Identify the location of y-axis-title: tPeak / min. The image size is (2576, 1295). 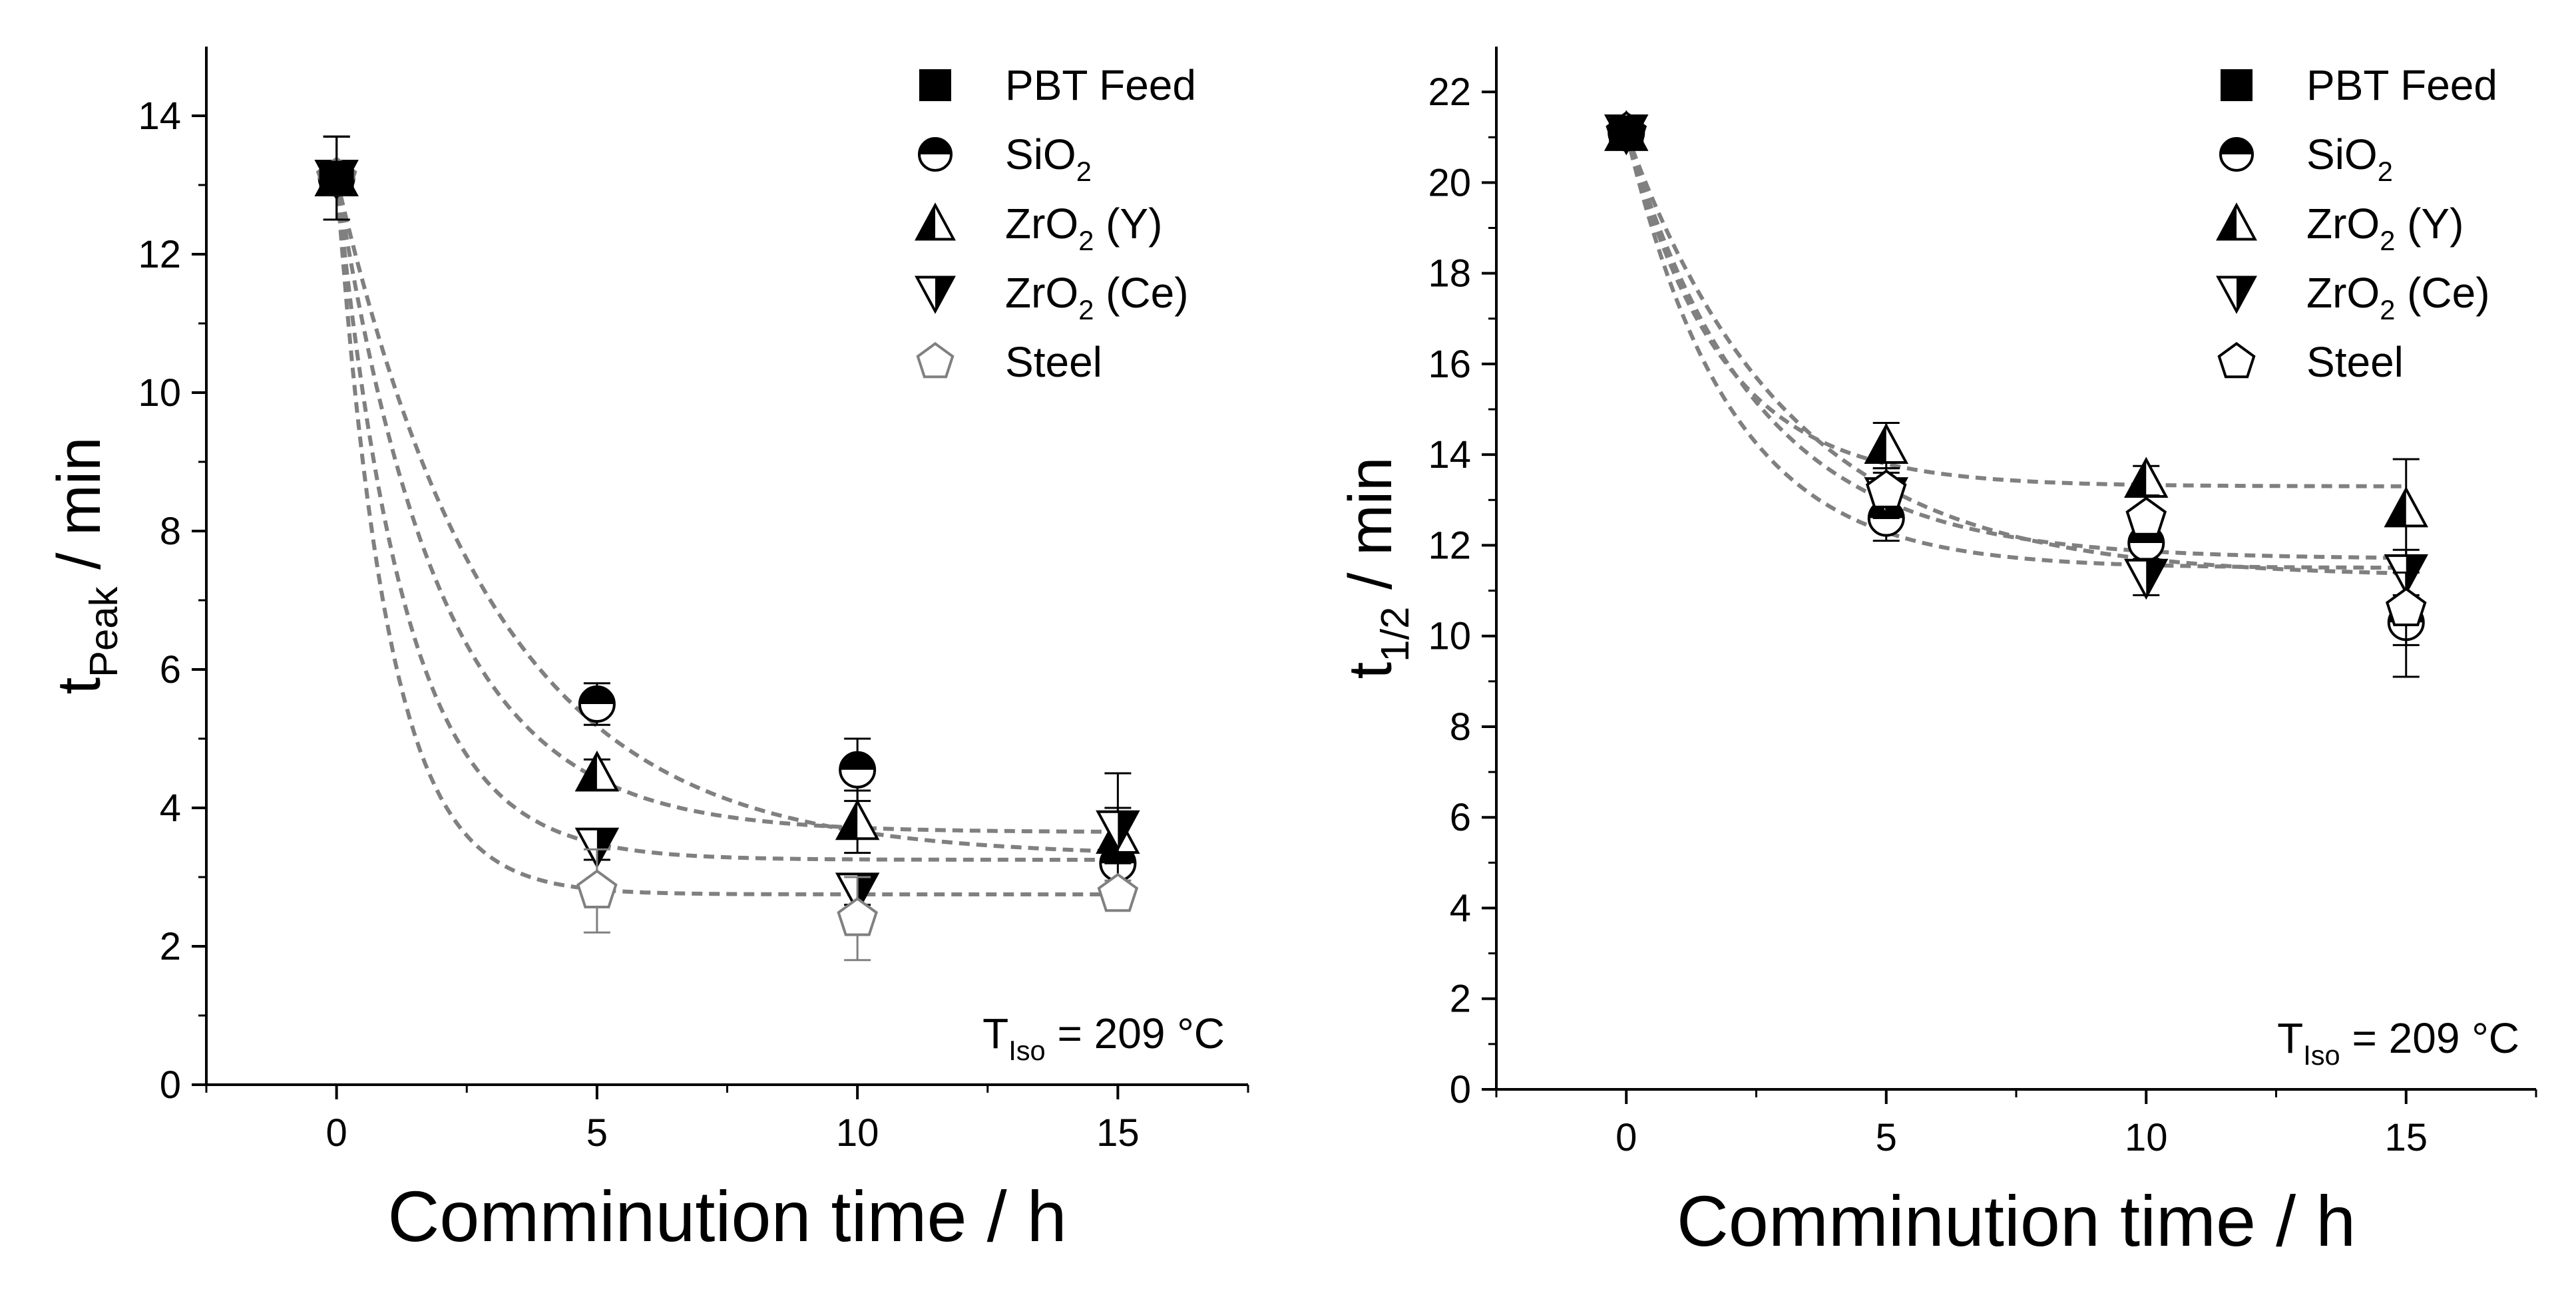
(85, 566).